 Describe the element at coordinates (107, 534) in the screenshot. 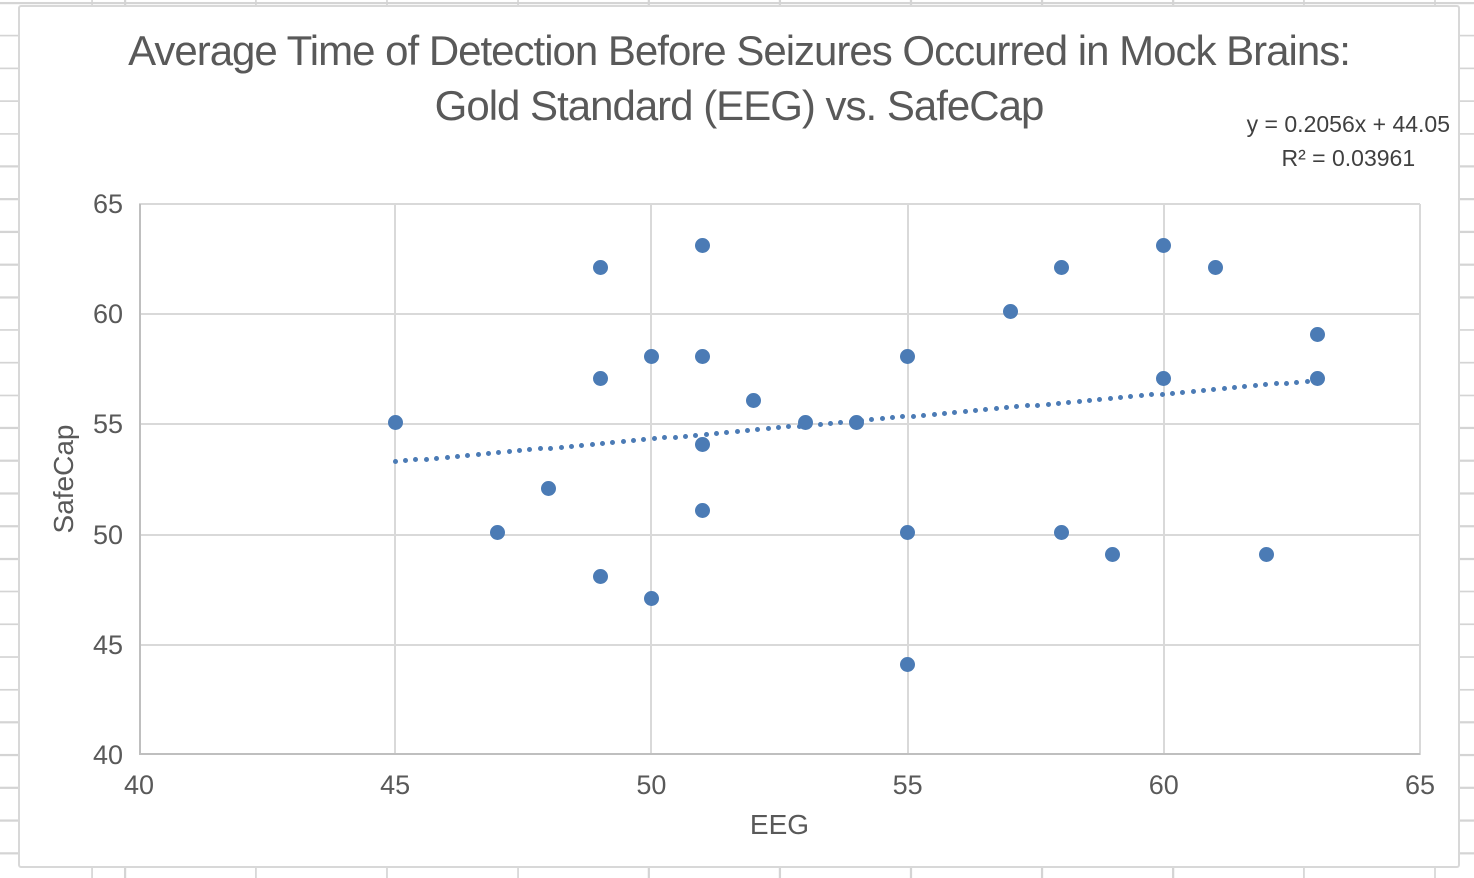

I see `y-tick-label: 50` at that location.